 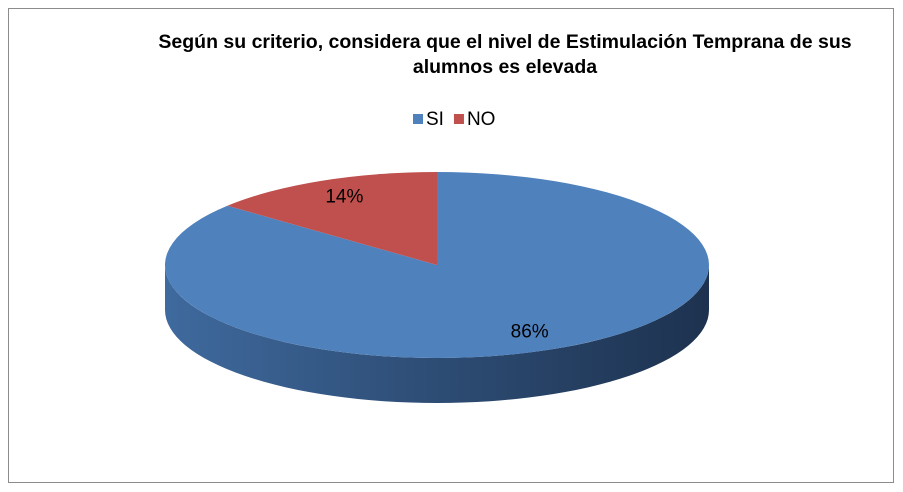 I want to click on legend-label: SI, so click(x=435, y=119).